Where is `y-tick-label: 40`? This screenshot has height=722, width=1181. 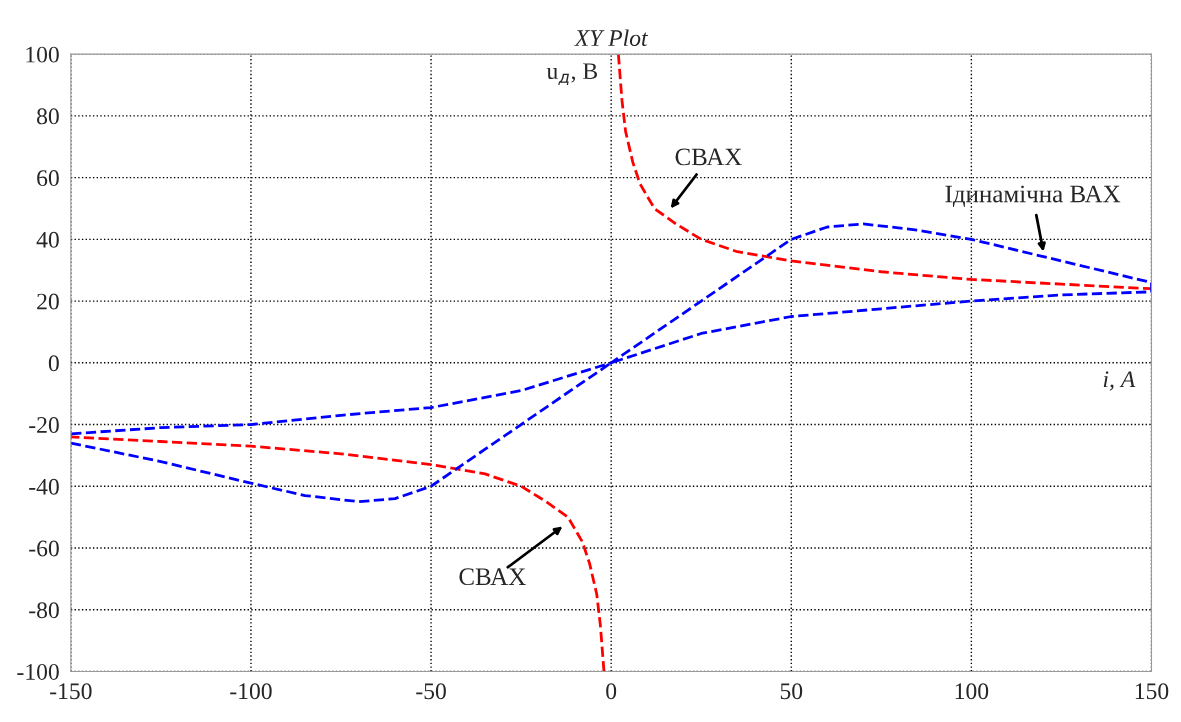
y-tick-label: 40 is located at coordinates (47, 239).